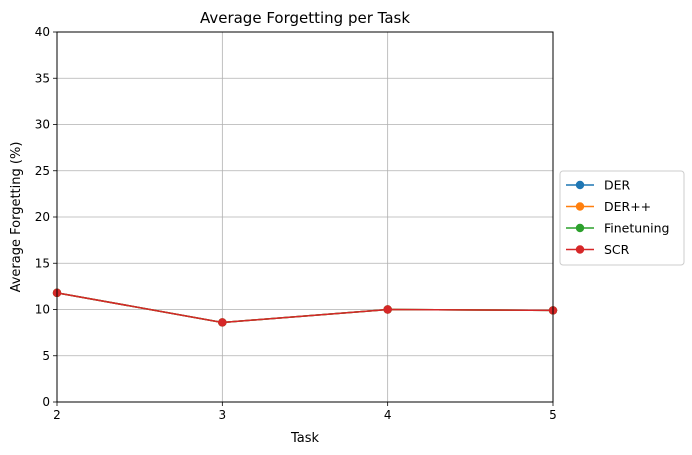  I want to click on y-tick-label: 40, so click(42, 32).